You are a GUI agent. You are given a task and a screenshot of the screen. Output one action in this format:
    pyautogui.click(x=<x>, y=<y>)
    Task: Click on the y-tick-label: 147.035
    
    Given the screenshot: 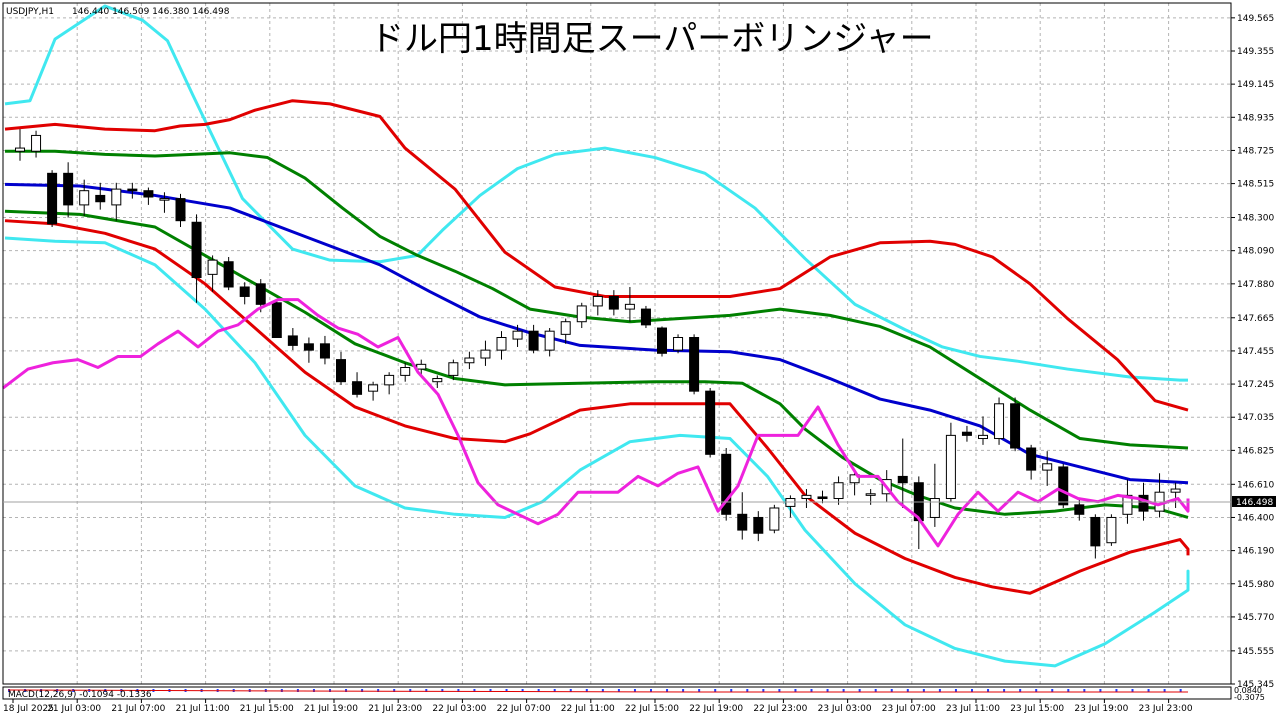 What is the action you would take?
    pyautogui.click(x=1255, y=418)
    